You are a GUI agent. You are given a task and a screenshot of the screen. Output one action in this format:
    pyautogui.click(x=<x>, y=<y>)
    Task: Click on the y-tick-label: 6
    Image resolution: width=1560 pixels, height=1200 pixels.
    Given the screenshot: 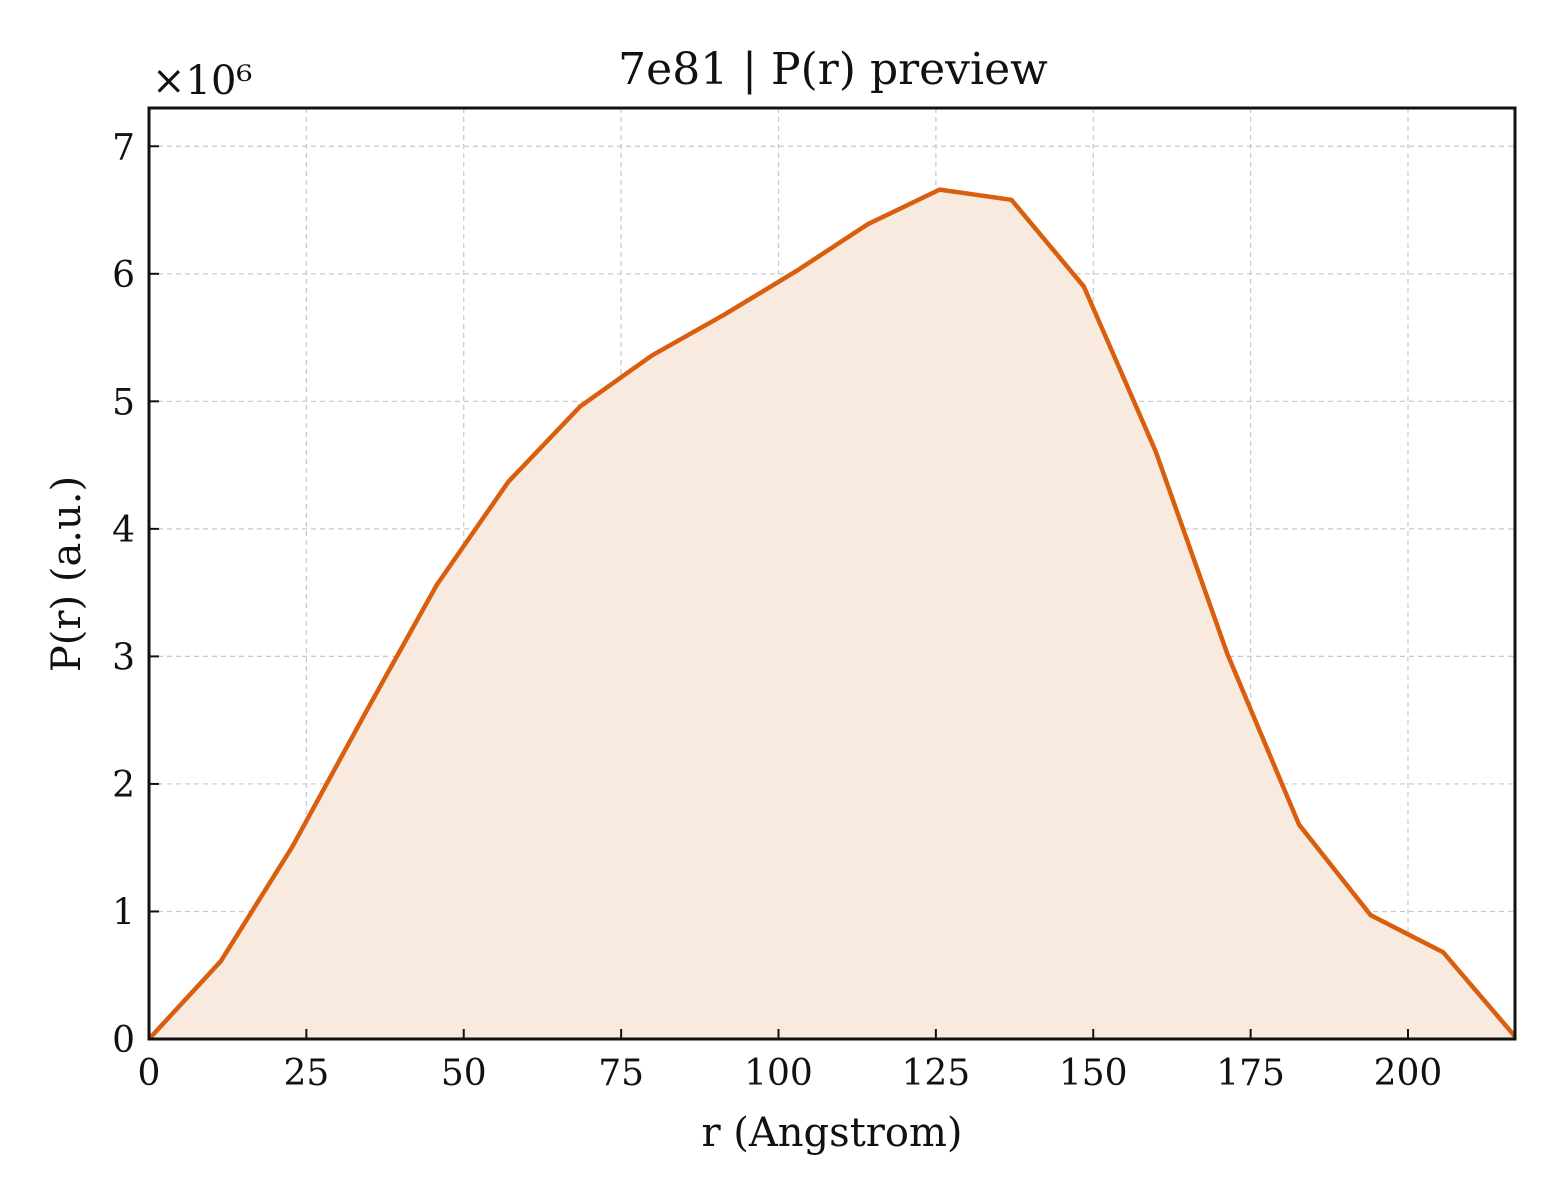 What is the action you would take?
    pyautogui.click(x=123, y=275)
    